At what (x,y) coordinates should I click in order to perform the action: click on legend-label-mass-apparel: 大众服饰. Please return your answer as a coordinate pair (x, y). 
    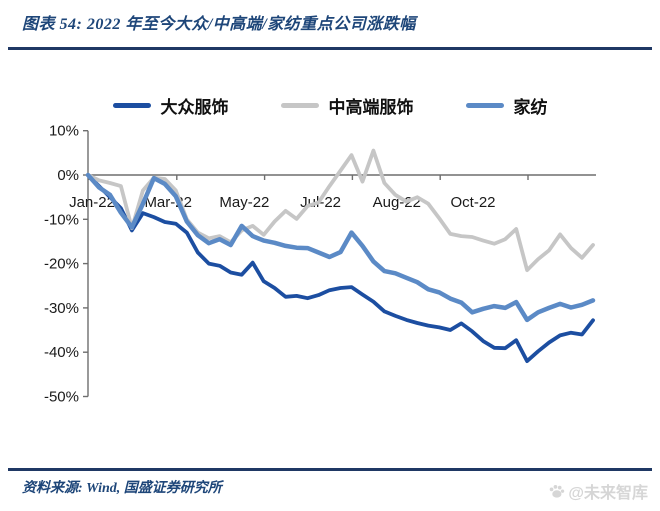
    Looking at the image, I should click on (194, 107).